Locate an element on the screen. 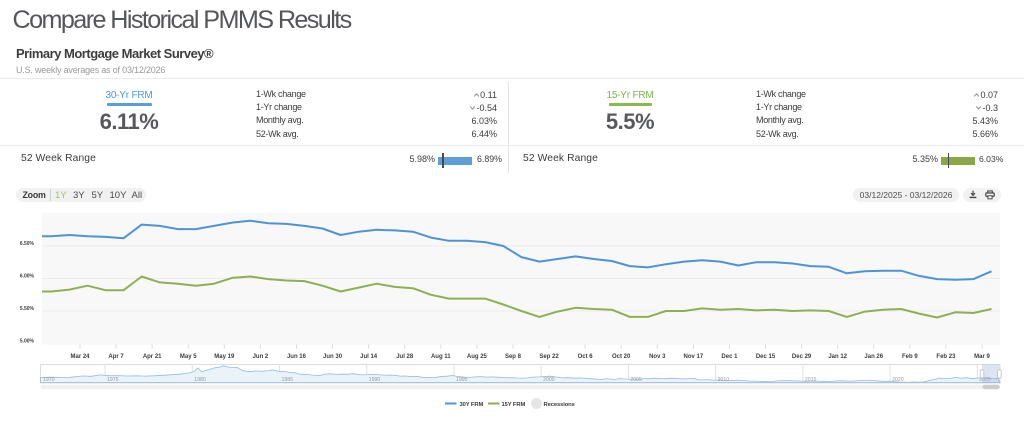  svg-text: Jan 12 is located at coordinates (837, 357).